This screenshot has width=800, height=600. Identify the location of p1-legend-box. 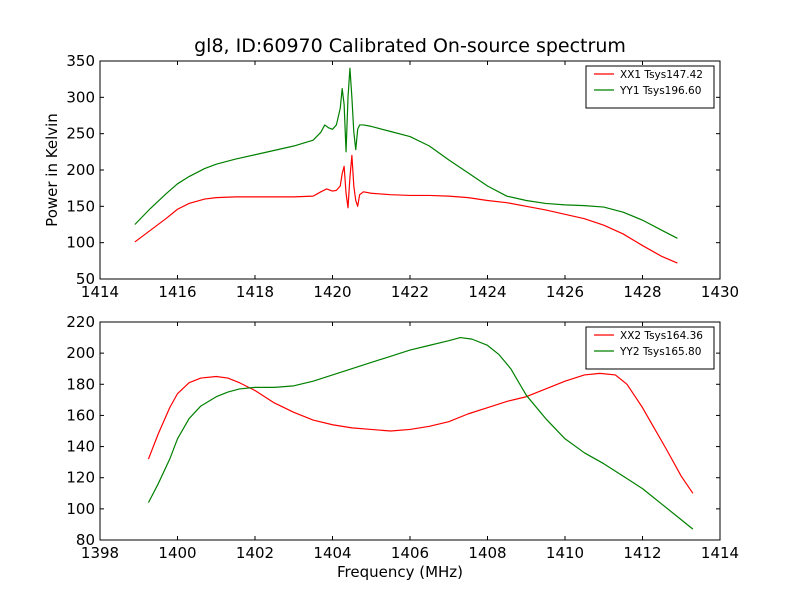
(650, 348).